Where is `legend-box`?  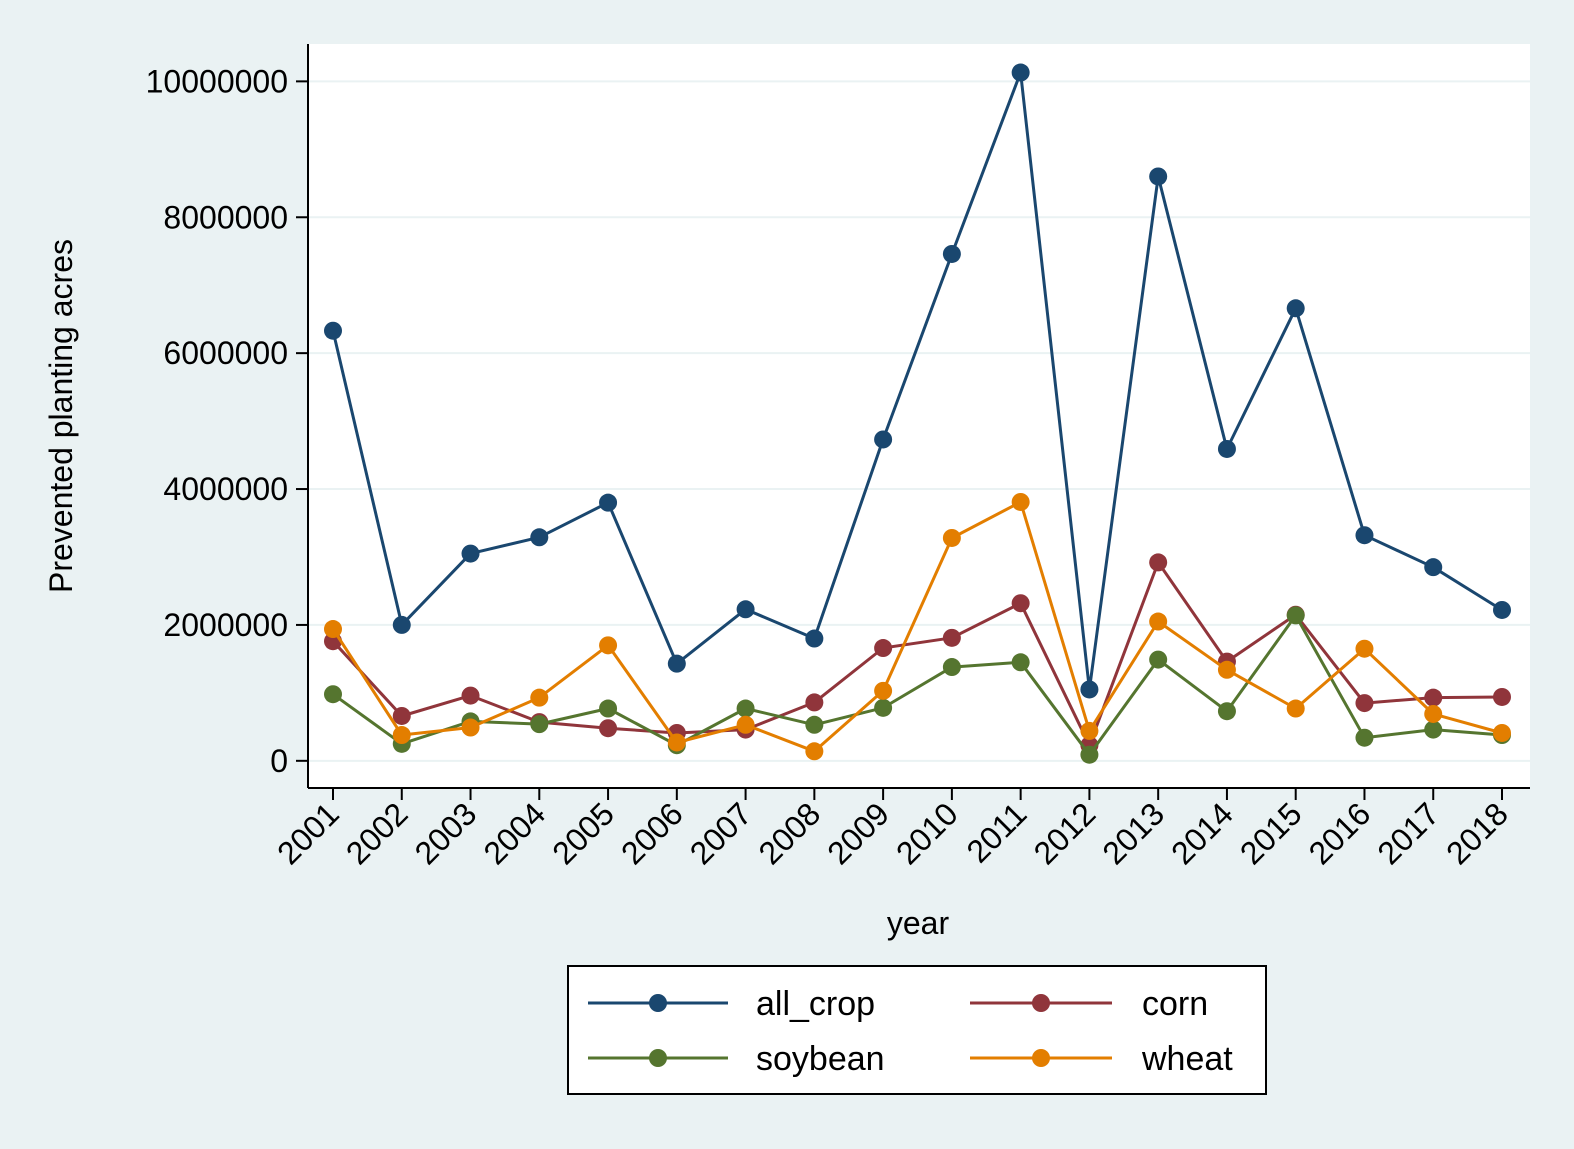 legend-box is located at coordinates (917, 1030).